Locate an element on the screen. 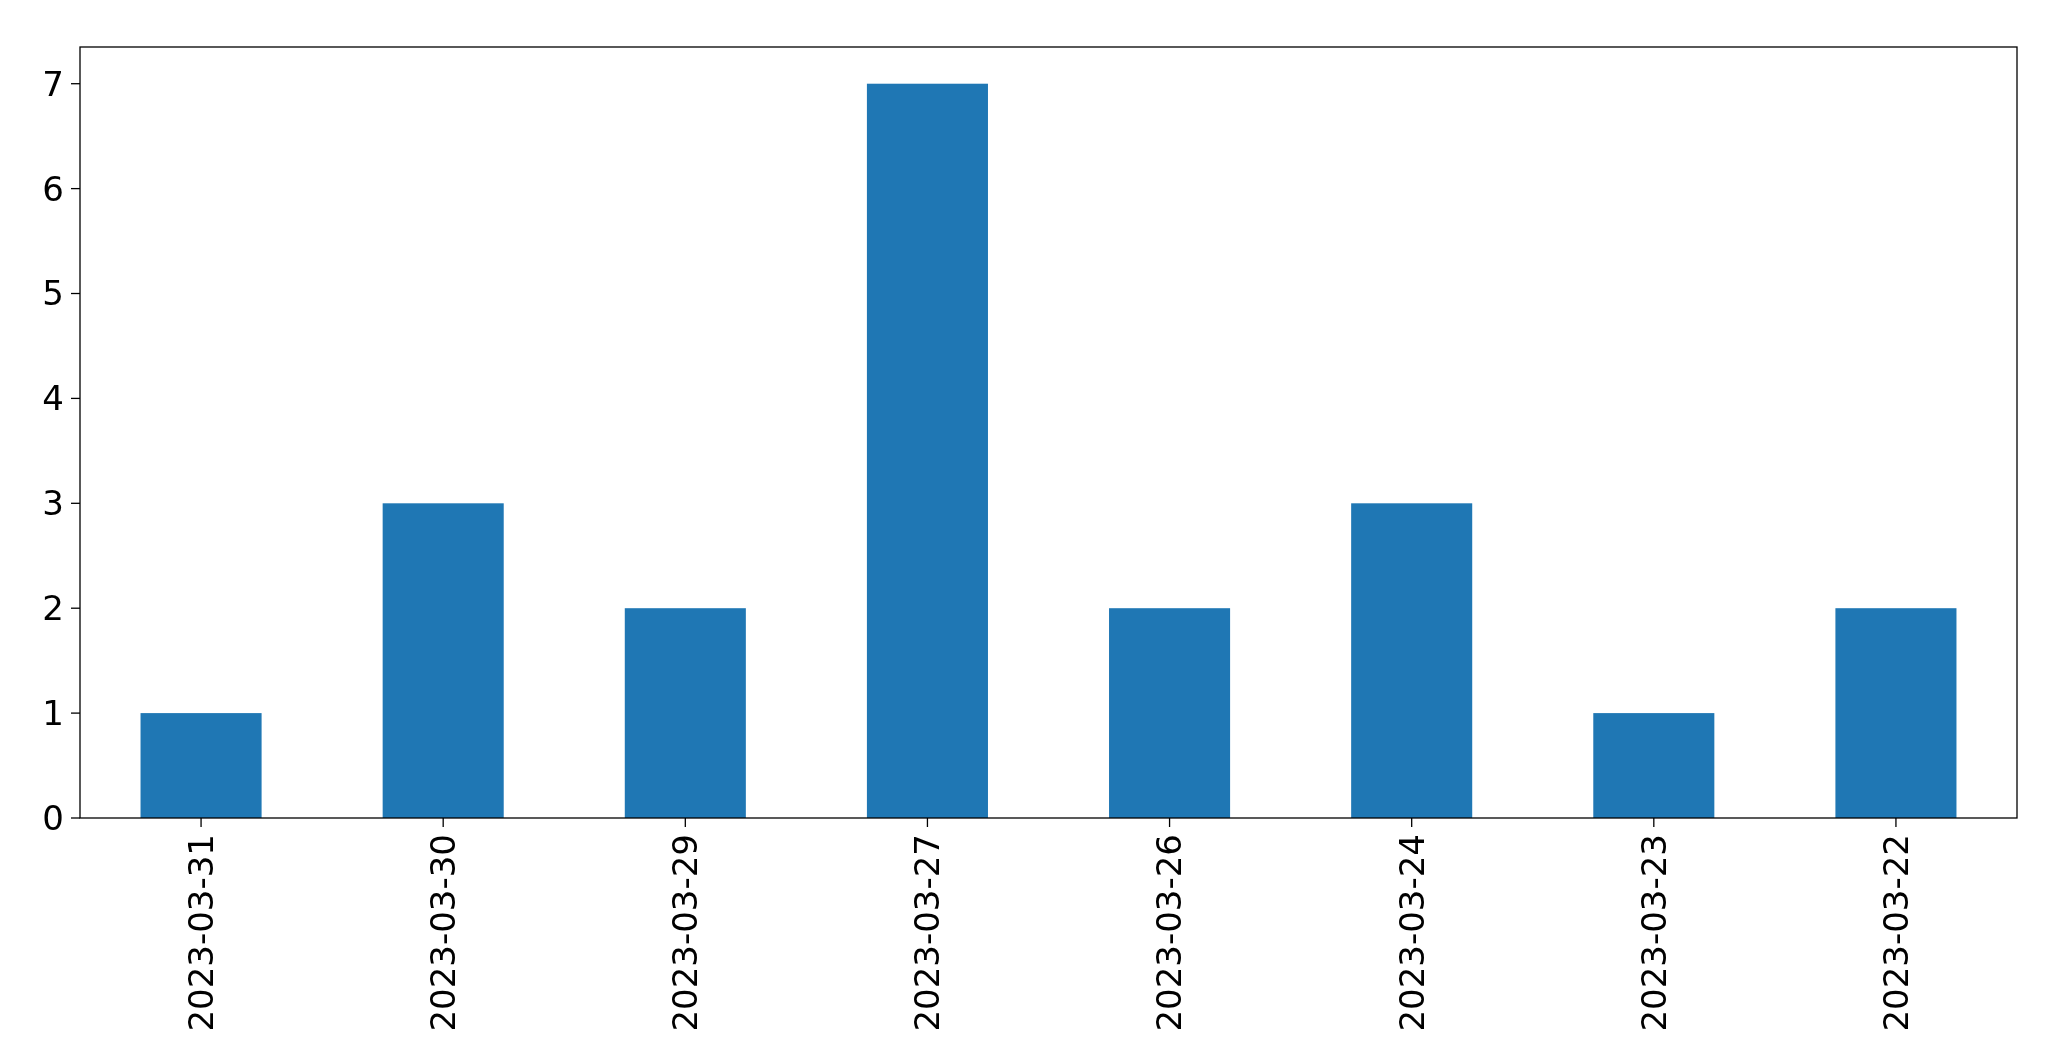 Image resolution: width=2049 pixels, height=1061 pixels. x-tick-label: 2023-03-23 is located at coordinates (1653, 933).